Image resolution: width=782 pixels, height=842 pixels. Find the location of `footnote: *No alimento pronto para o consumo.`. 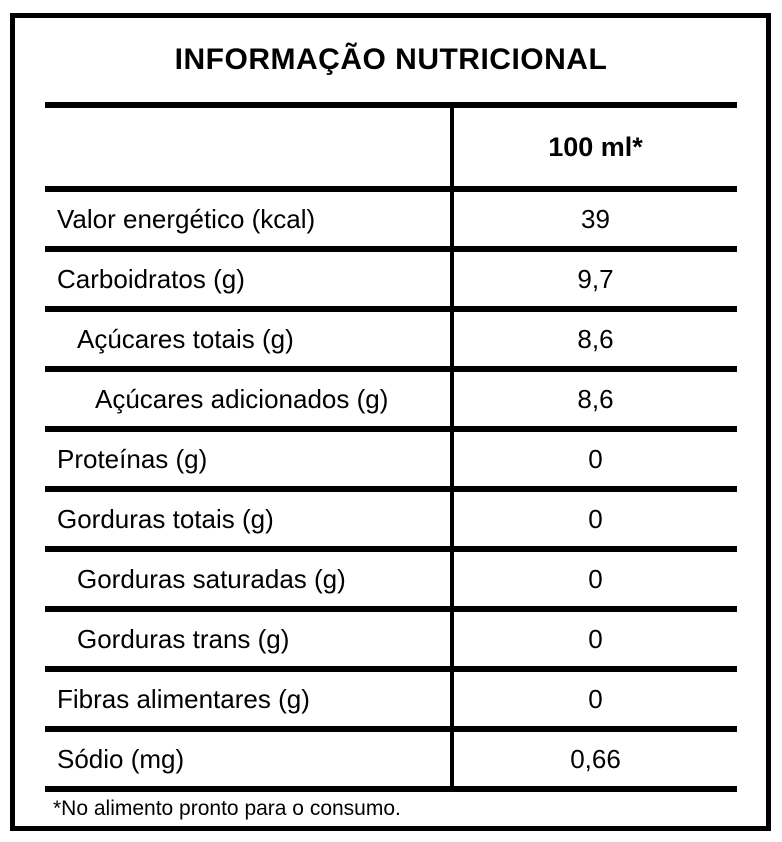

footnote: *No alimento pronto para o consumo. is located at coordinates (227, 808).